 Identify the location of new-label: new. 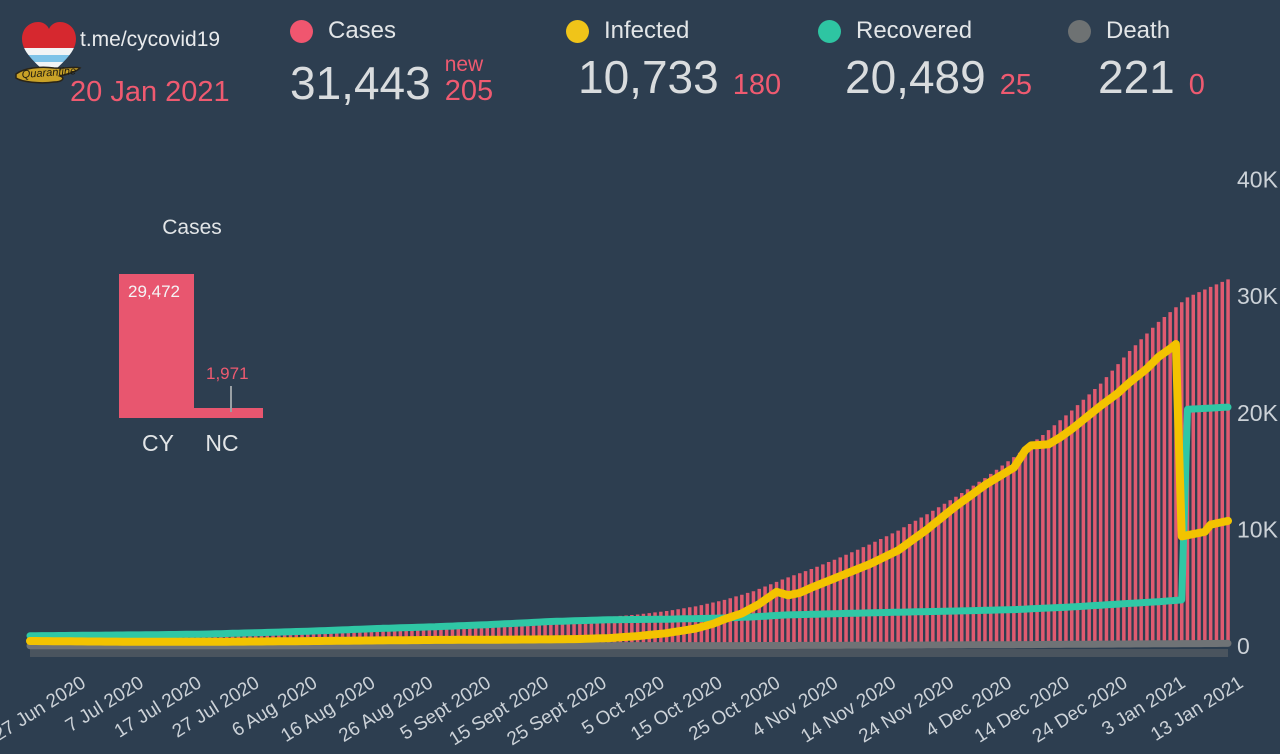
(464, 64).